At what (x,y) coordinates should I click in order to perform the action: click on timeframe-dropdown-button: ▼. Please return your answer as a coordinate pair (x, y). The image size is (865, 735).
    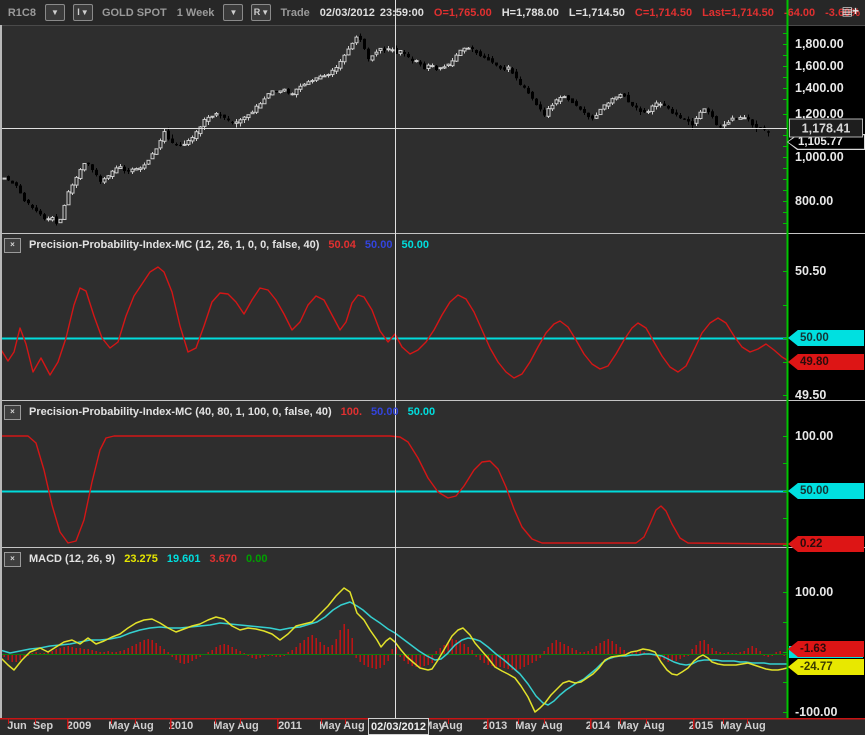
    Looking at the image, I should click on (233, 12).